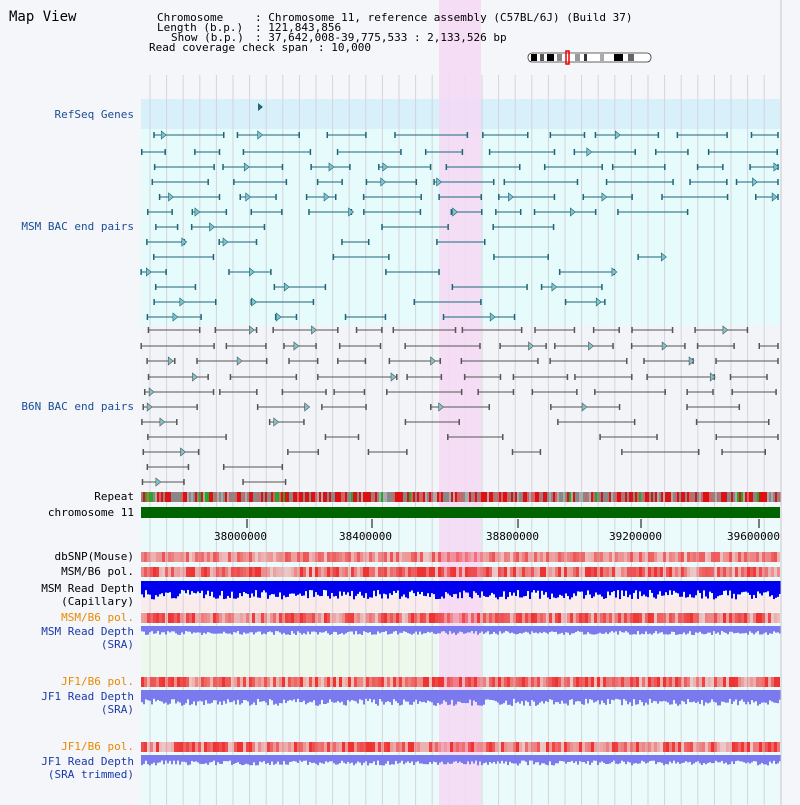 The image size is (800, 805). What do you see at coordinates (77, 226) in the screenshot?
I see `msm-bac-end-pairs-label: MSM BAC end pairs` at bounding box center [77, 226].